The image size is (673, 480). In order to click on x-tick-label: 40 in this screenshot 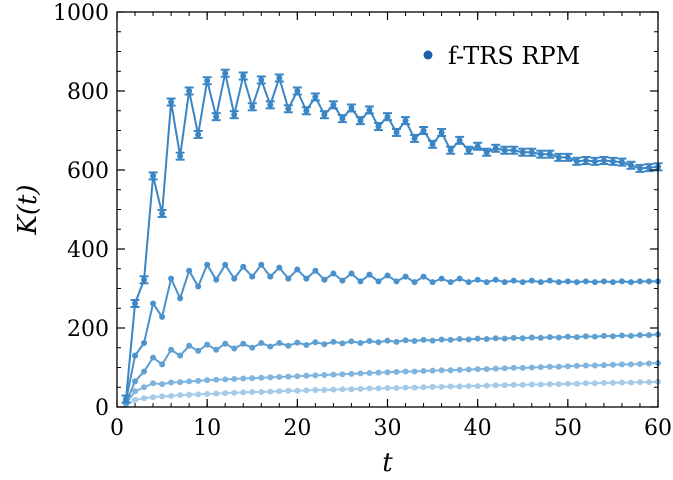, I will do `click(478, 428)`.